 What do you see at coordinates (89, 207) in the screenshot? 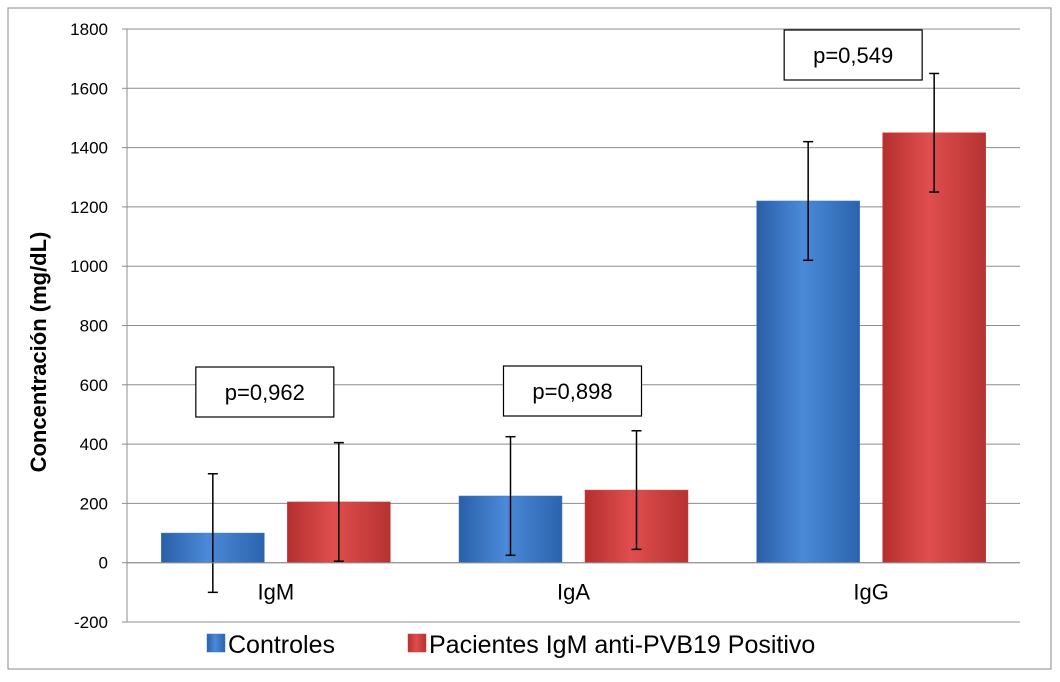
I see `y-tick-label: 1200` at bounding box center [89, 207].